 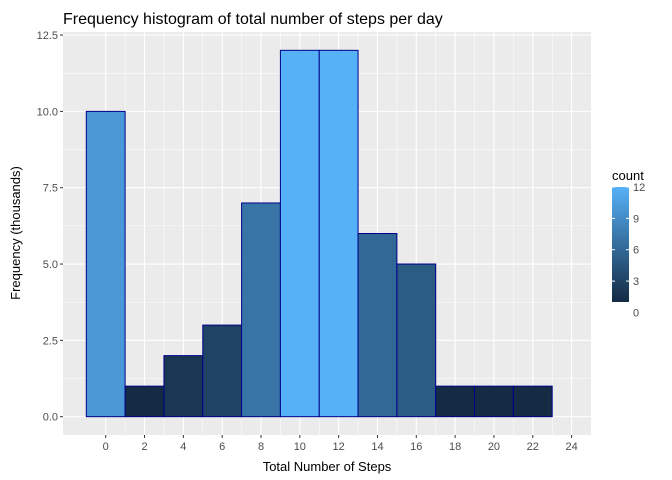 What do you see at coordinates (15, 233) in the screenshot?
I see `y-axis-title: Frequency (thousands)` at bounding box center [15, 233].